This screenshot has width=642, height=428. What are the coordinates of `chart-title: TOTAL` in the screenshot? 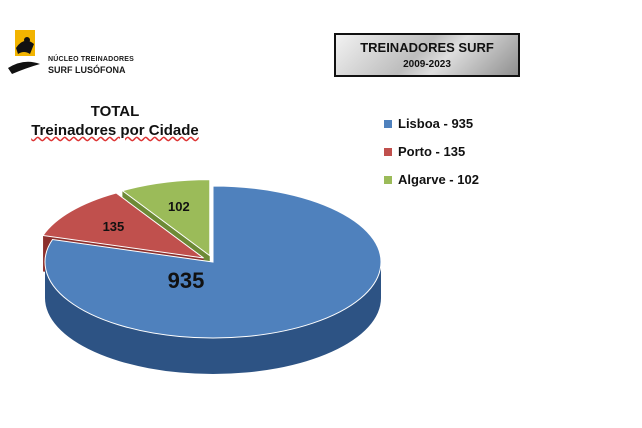 It's located at (115, 111).